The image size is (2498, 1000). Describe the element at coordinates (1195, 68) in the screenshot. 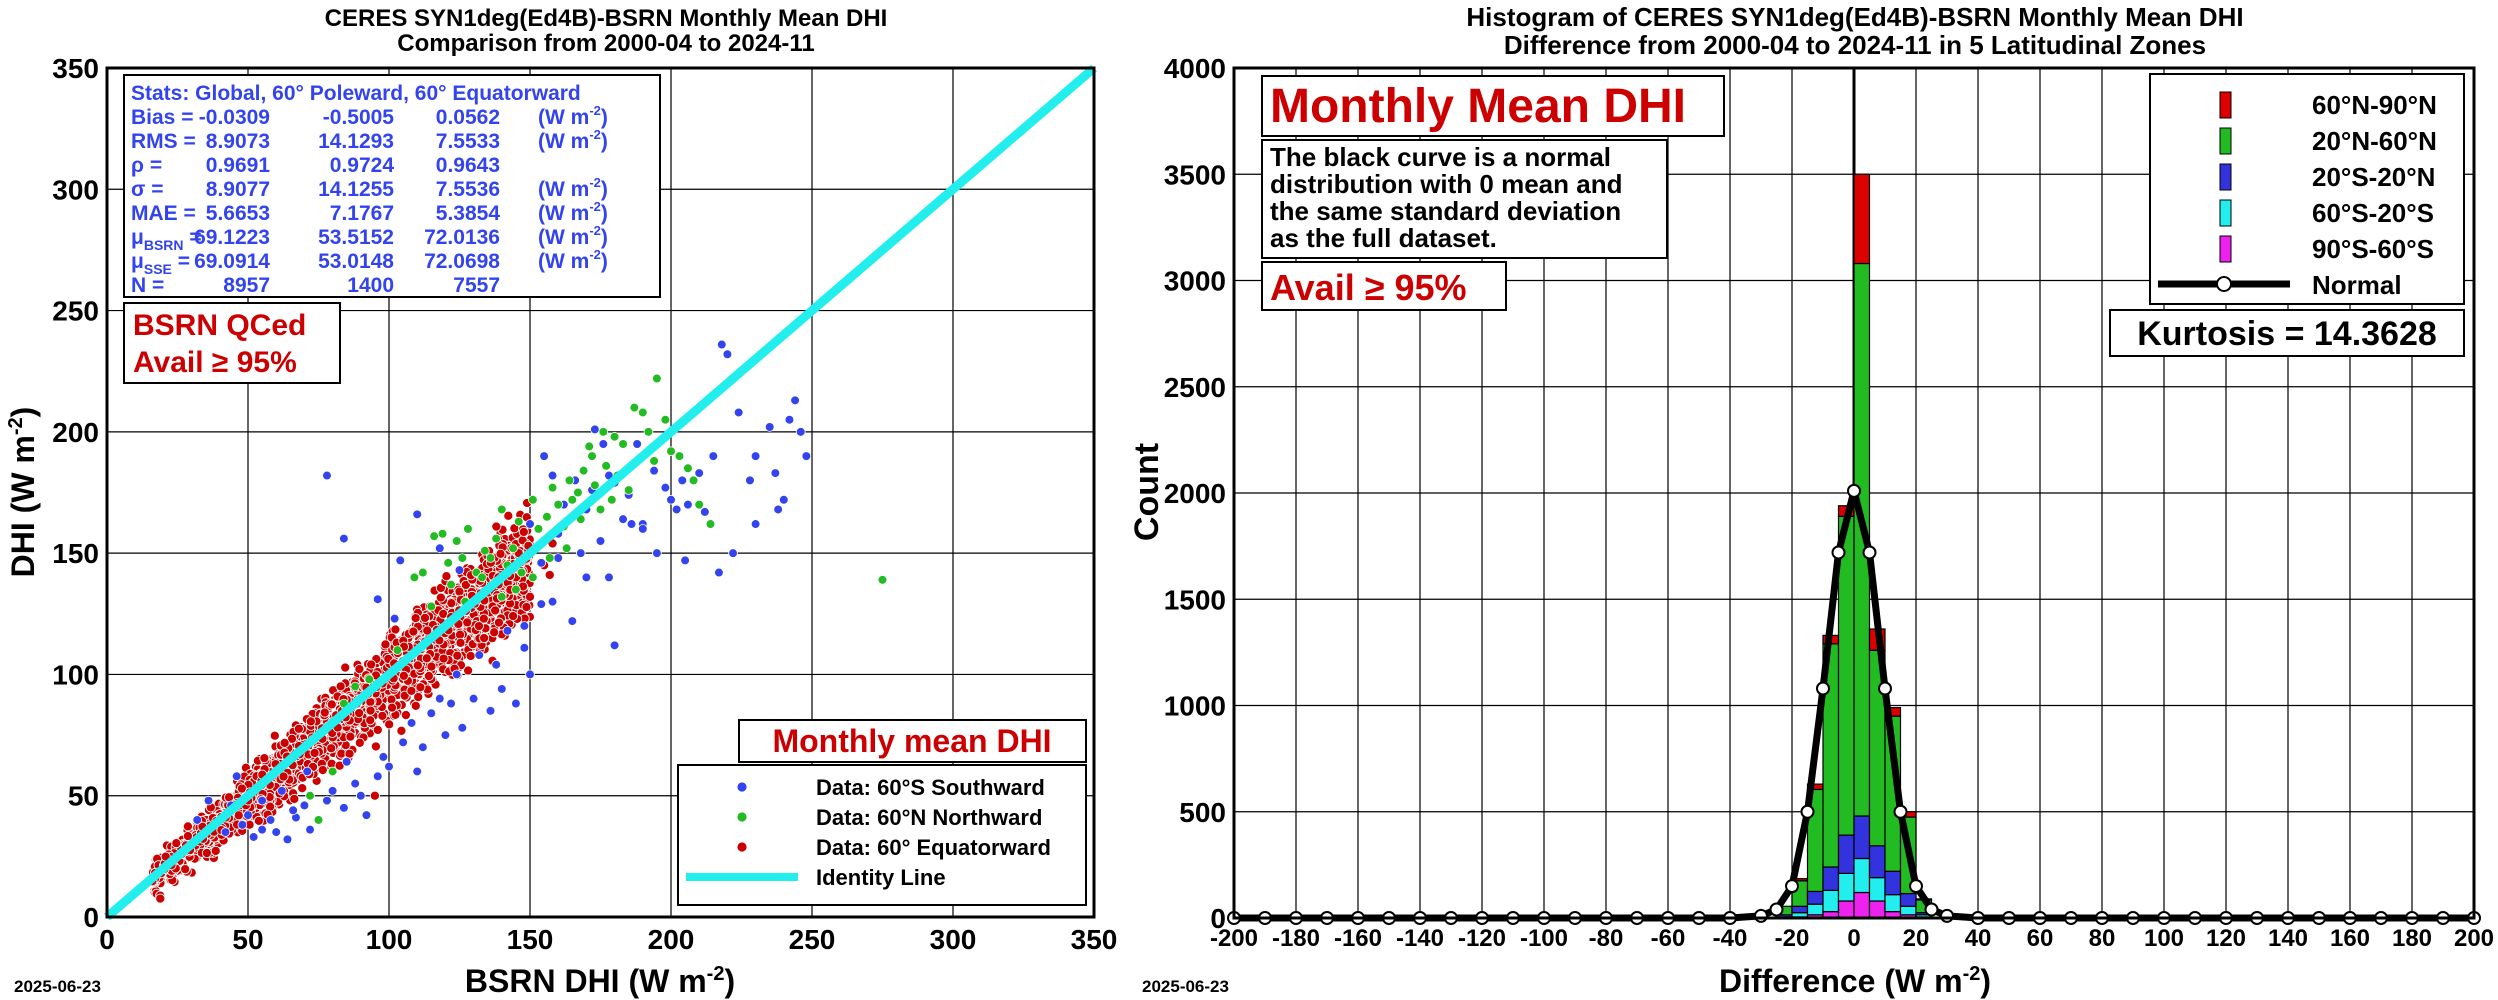

I see `histogram-y-tick-label: 4000` at that location.